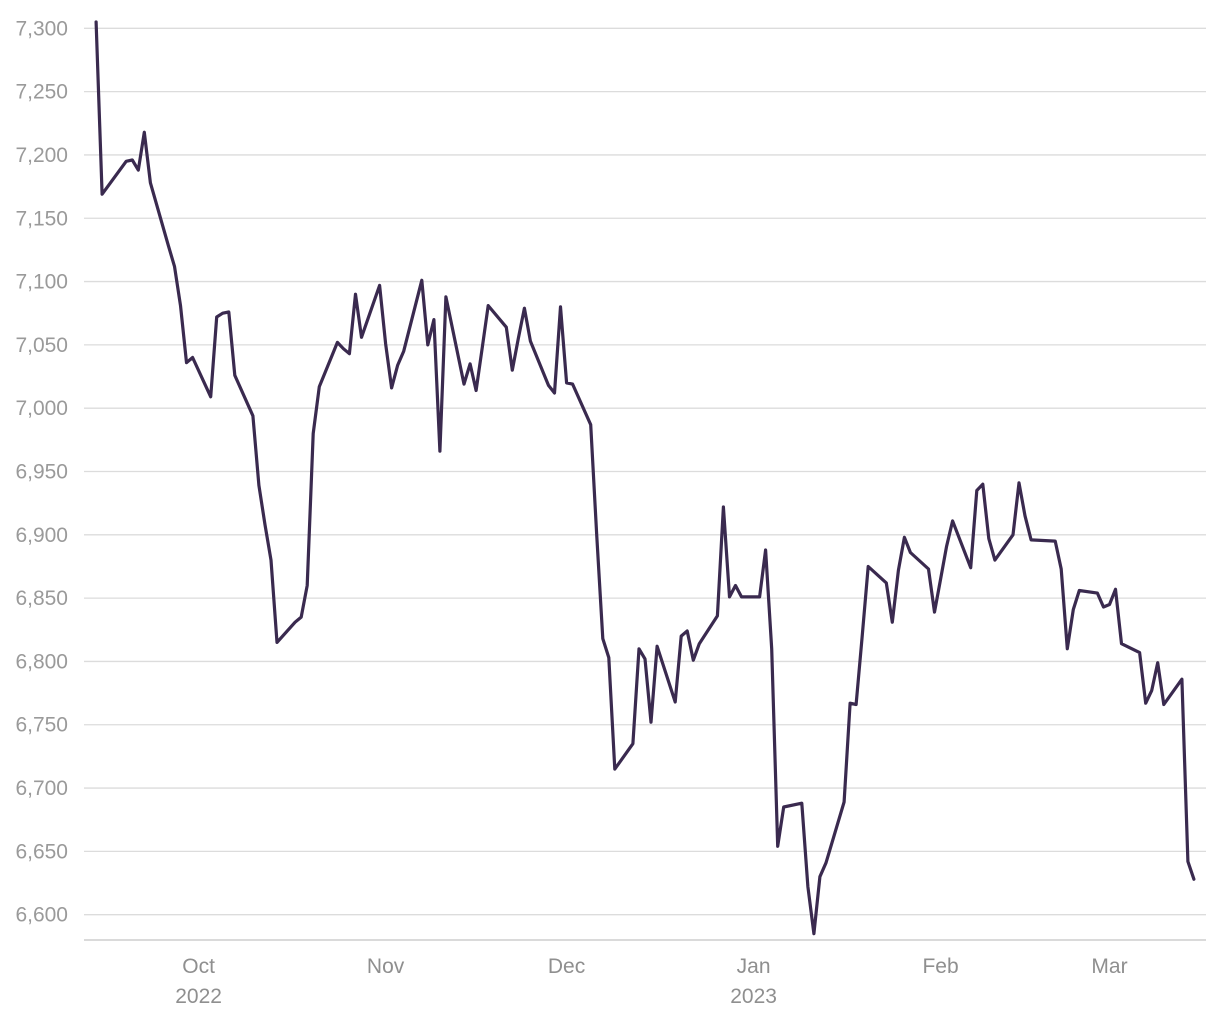  I want to click on y-tick-label-13: 7,250, so click(41, 92).